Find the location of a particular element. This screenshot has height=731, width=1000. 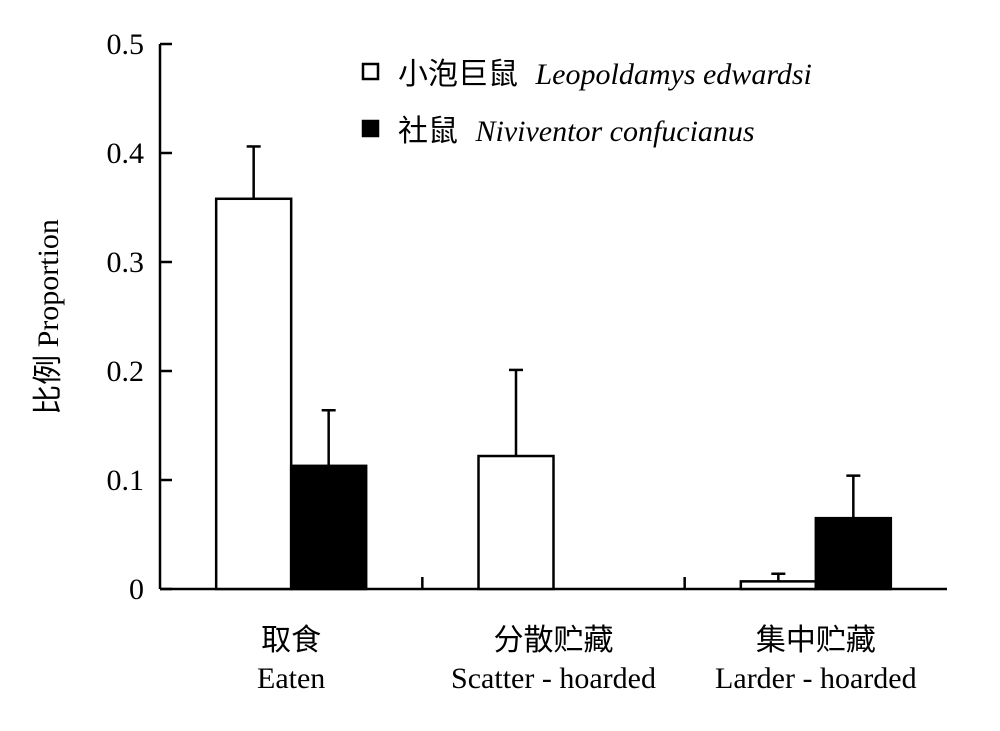

y-tick-label: 0.5 is located at coordinates (126, 44).